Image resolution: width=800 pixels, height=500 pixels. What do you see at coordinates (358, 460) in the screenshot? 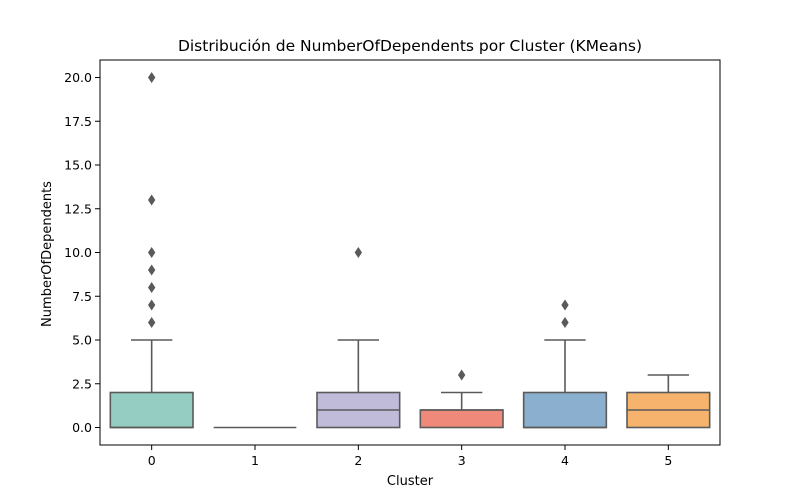
I see `x-tick-label: 2` at bounding box center [358, 460].